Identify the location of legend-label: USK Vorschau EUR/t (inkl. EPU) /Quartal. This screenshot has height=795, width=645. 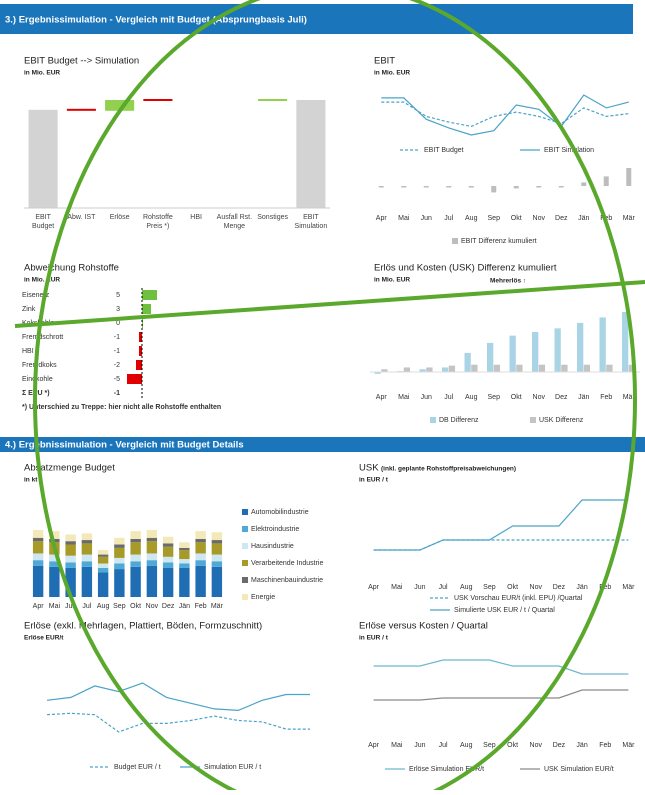
(518, 598).